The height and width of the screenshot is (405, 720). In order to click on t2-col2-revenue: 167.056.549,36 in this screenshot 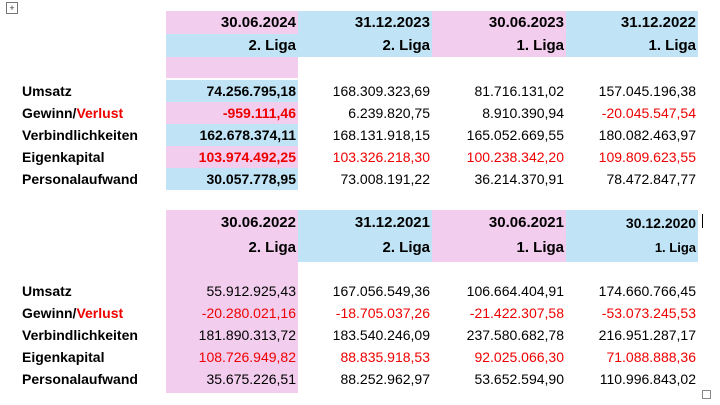, I will do `click(381, 291)`.